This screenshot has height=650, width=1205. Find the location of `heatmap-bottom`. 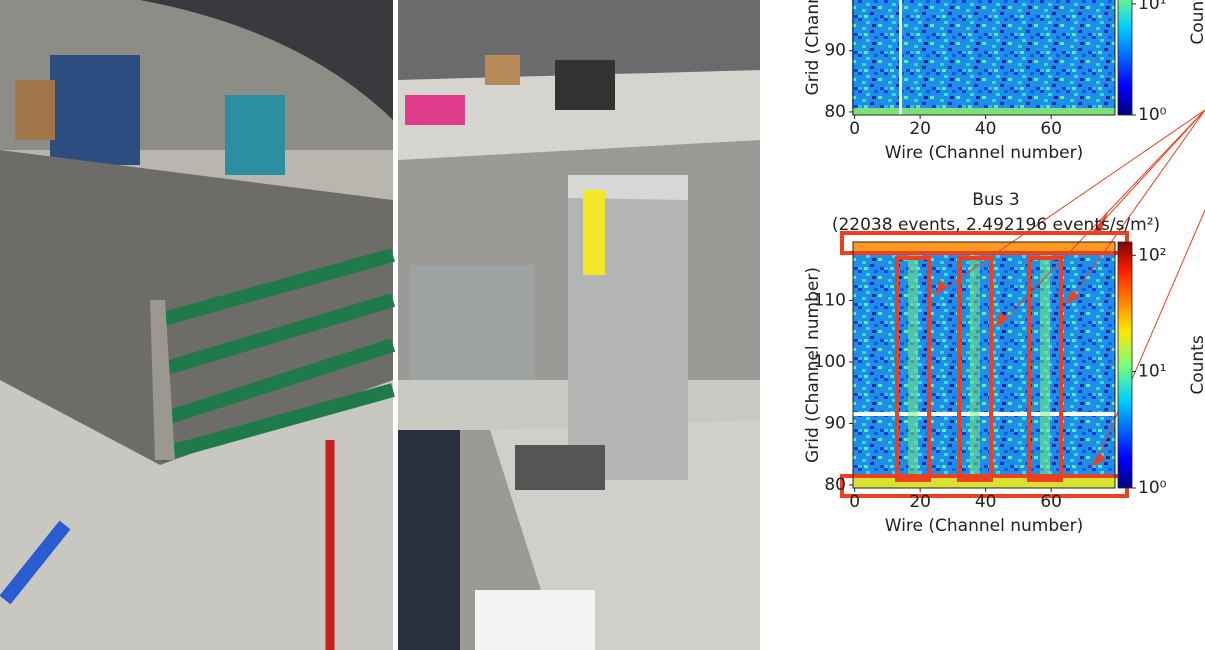

heatmap-bottom is located at coordinates (984, 365).